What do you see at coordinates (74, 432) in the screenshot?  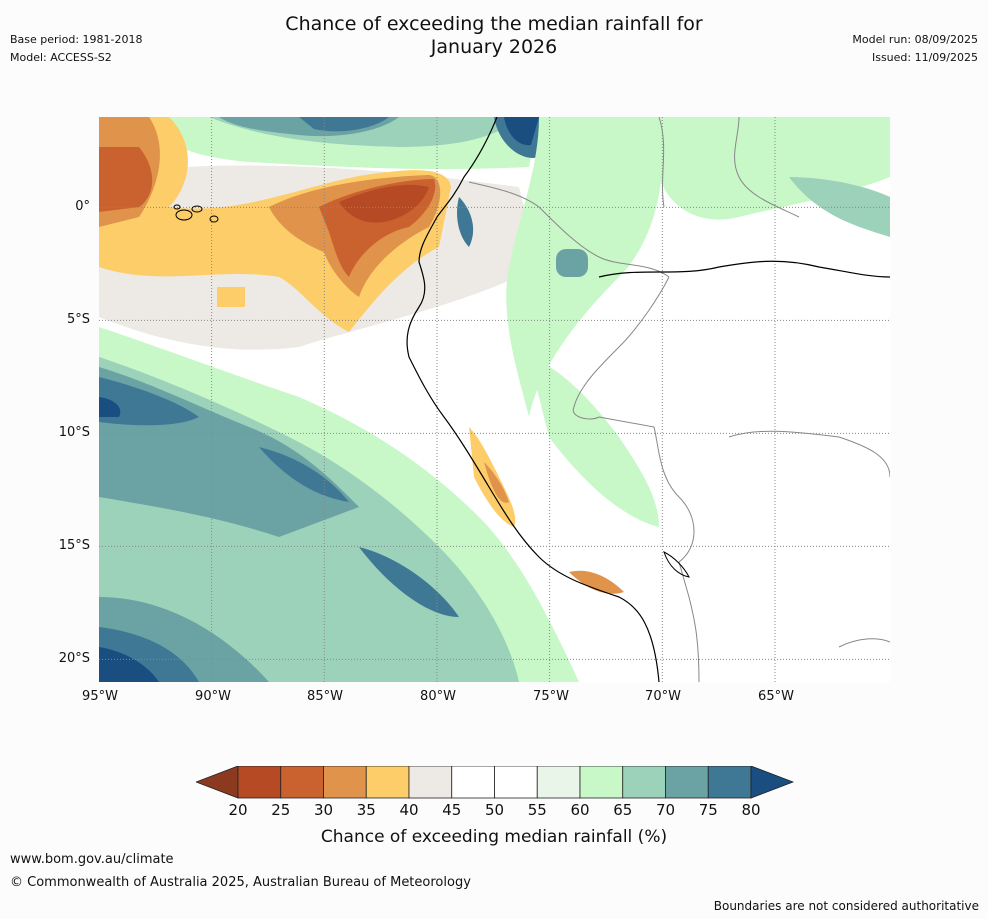 I see `lat-label-10s: 10°S` at bounding box center [74, 432].